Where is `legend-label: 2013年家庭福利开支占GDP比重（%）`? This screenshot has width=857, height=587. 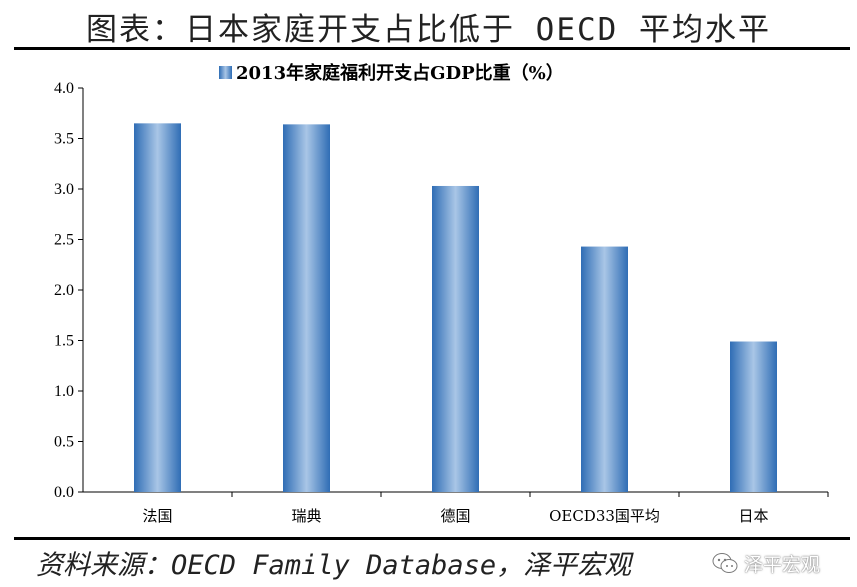 legend-label: 2013年家庭福利开支占GDP比重（%） is located at coordinates (400, 73).